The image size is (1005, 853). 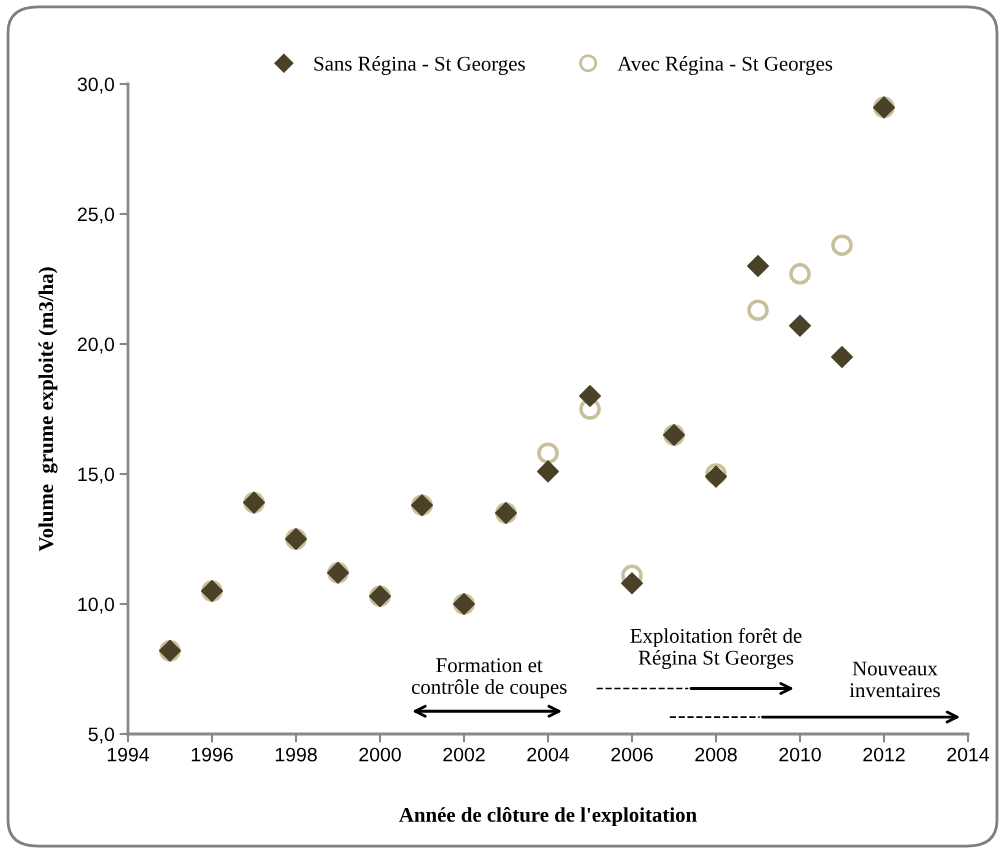 What do you see at coordinates (48, 409) in the screenshot?
I see `y-axis-title: Volume grume exploité (m3/ha)` at bounding box center [48, 409].